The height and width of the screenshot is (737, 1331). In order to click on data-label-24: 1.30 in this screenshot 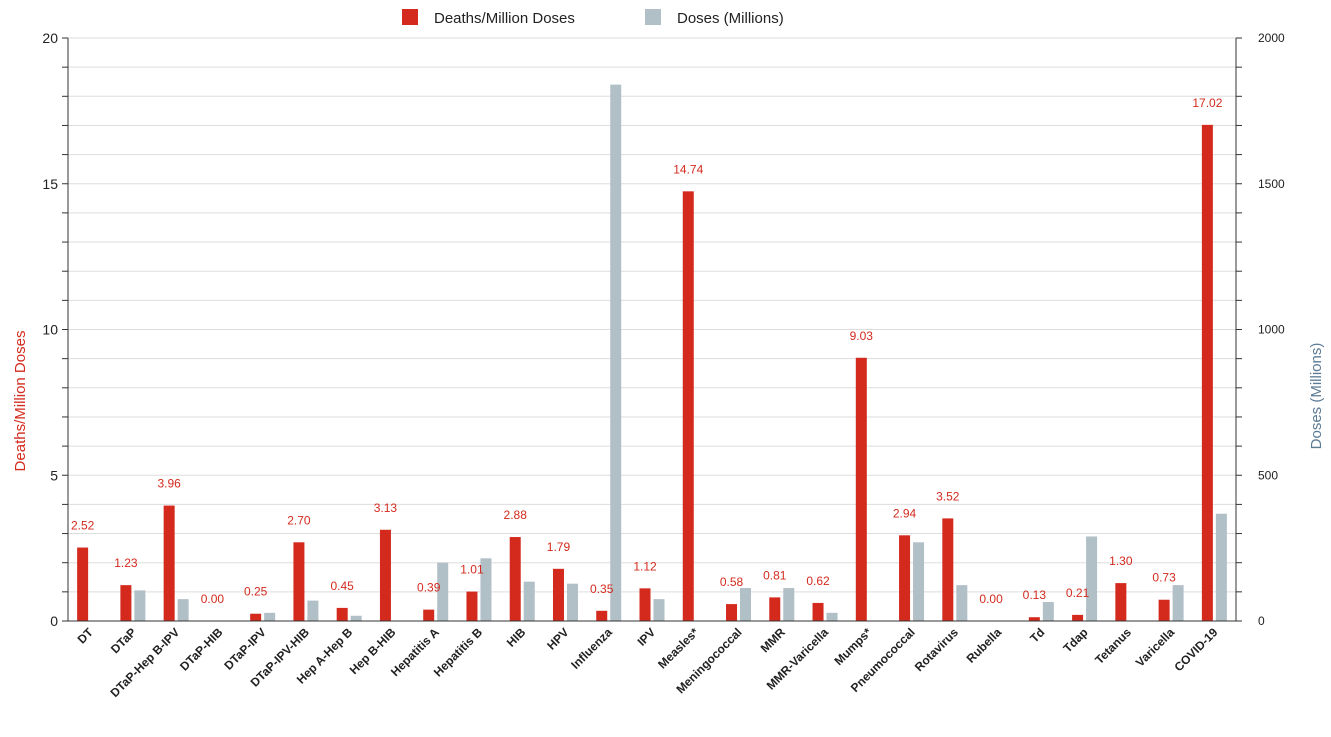, I will do `click(1121, 561)`.